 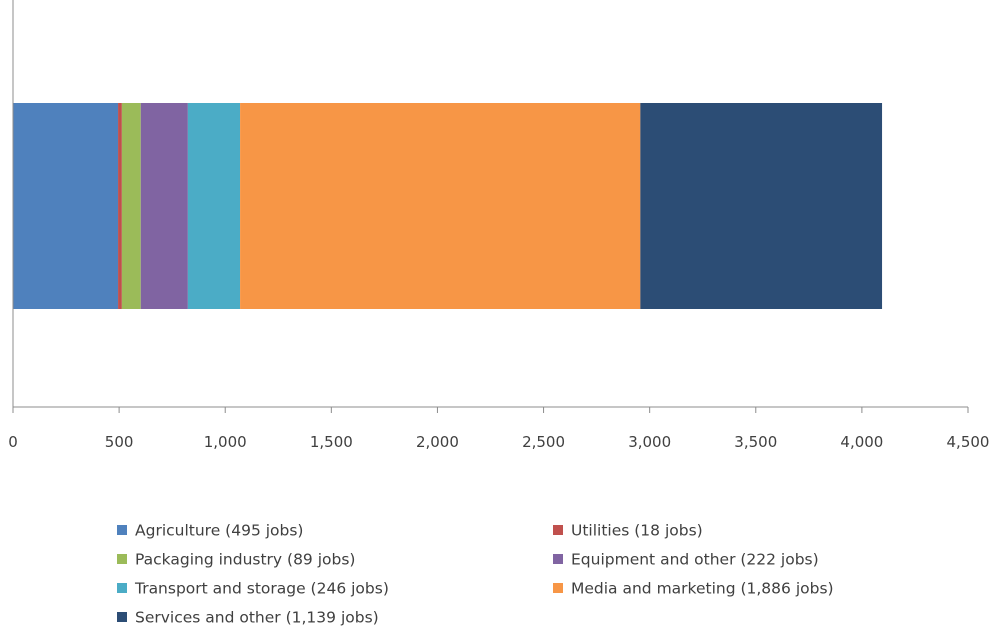 What do you see at coordinates (755, 442) in the screenshot?
I see `x-tick-label: 3,500` at bounding box center [755, 442].